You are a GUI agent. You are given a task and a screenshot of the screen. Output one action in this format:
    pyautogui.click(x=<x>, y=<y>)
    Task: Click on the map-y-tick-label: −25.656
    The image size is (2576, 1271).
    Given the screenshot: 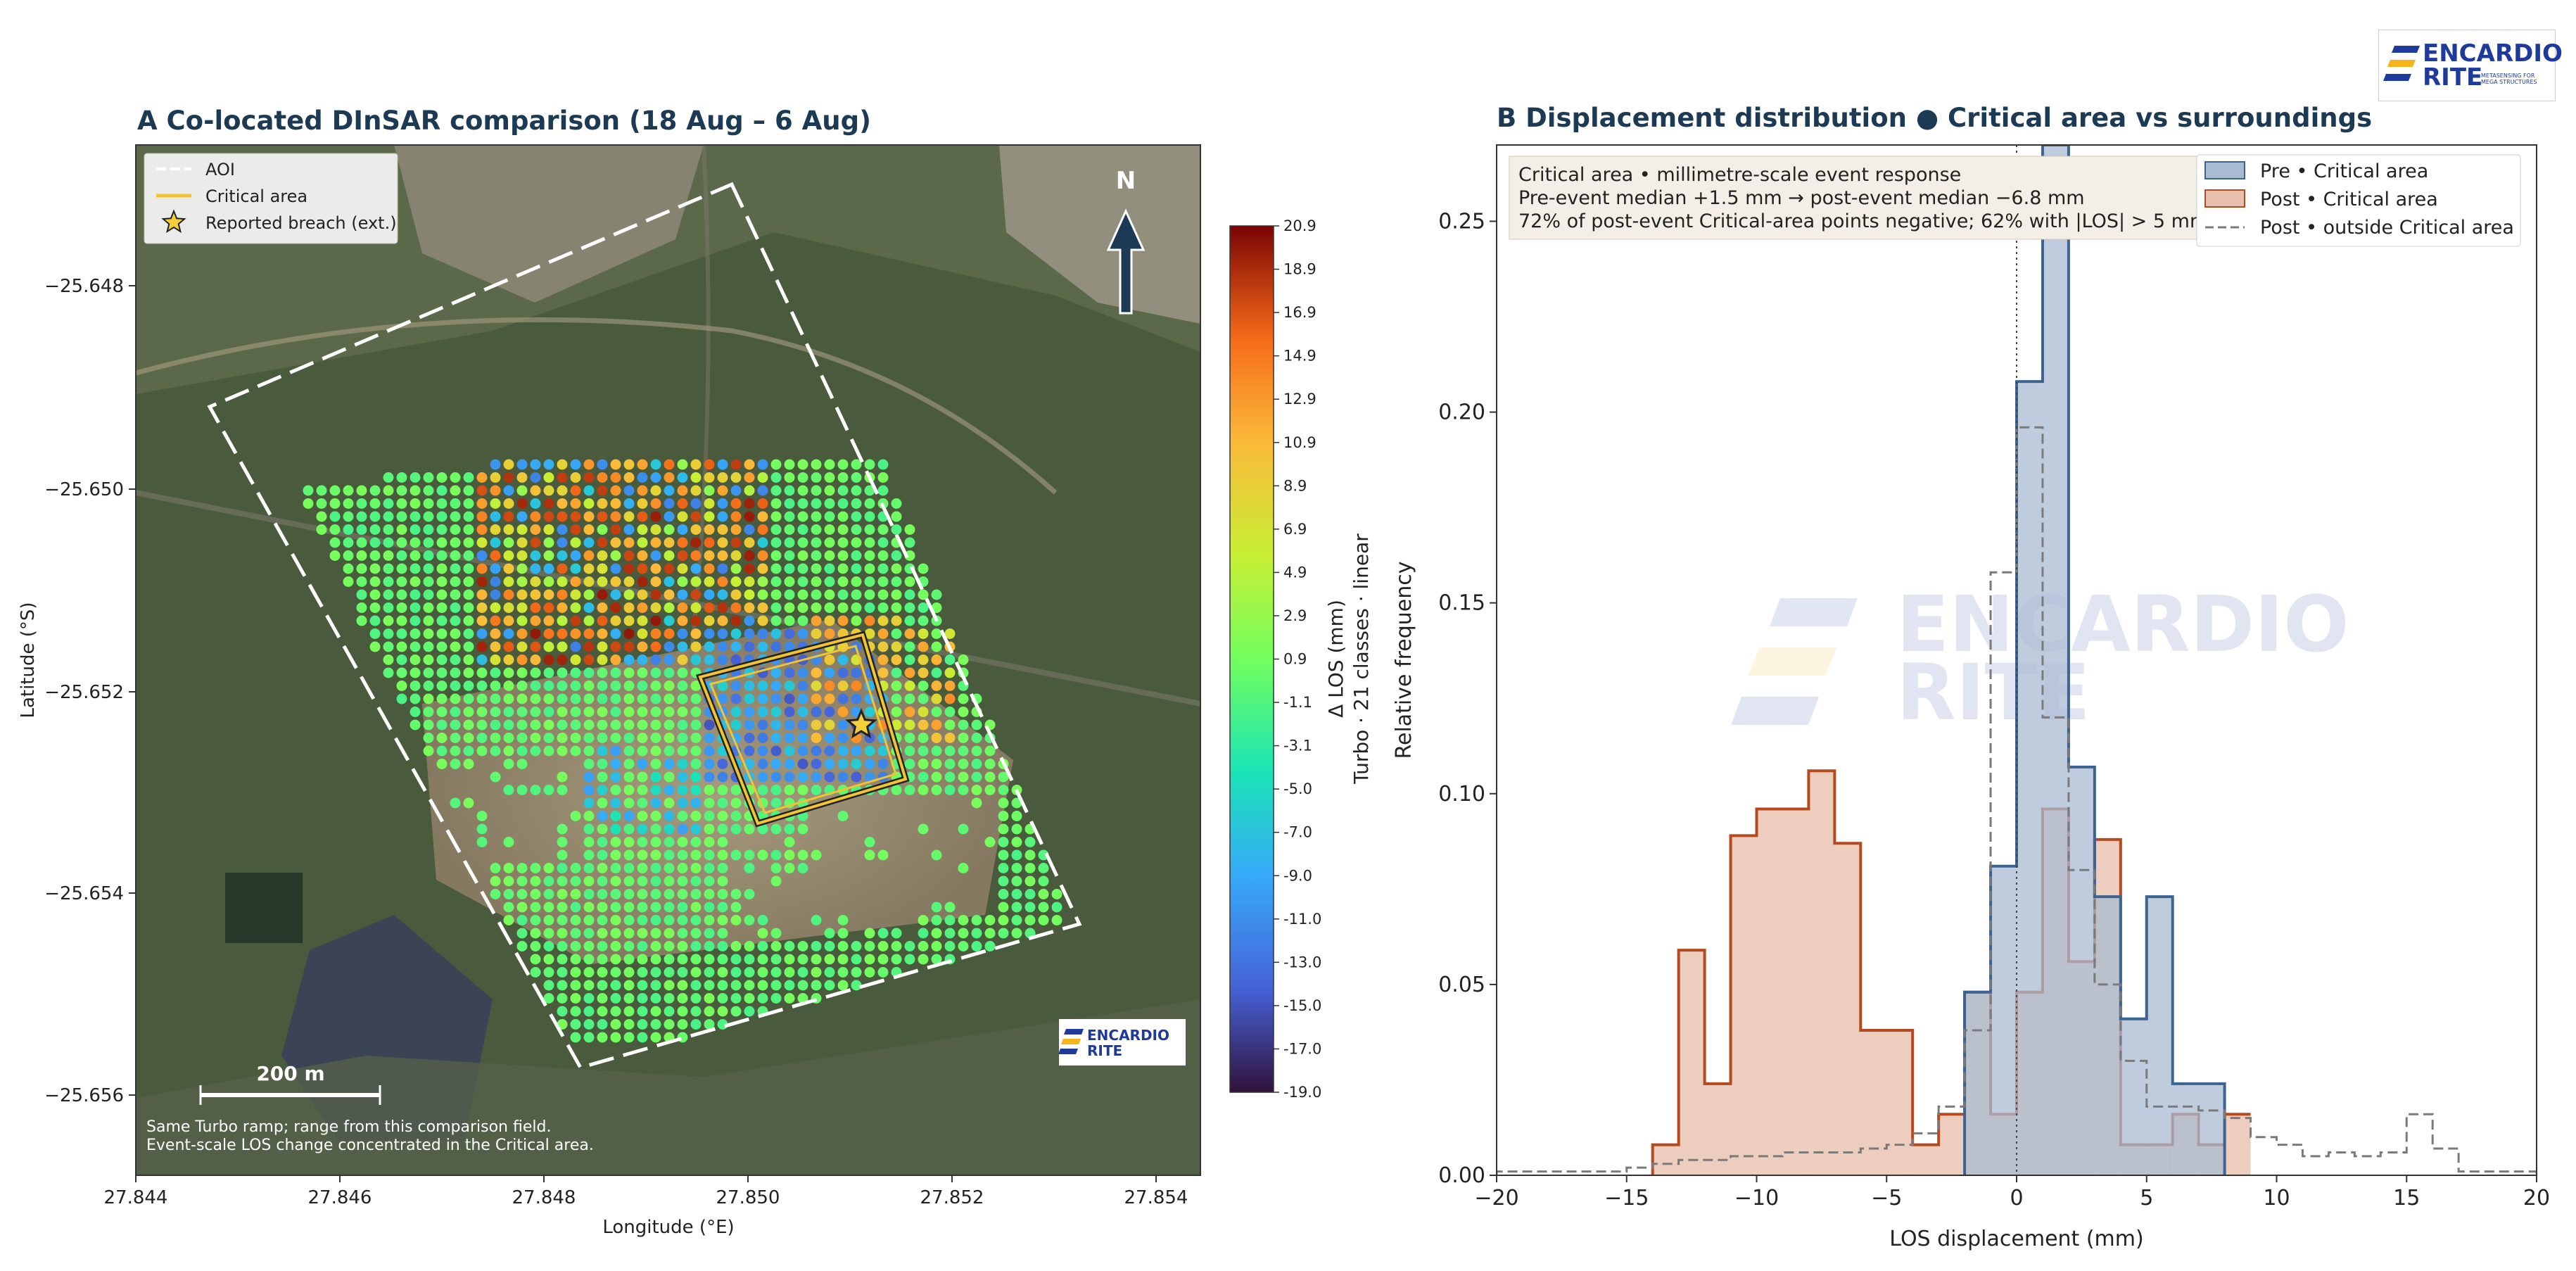 What is the action you would take?
    pyautogui.click(x=84, y=1095)
    